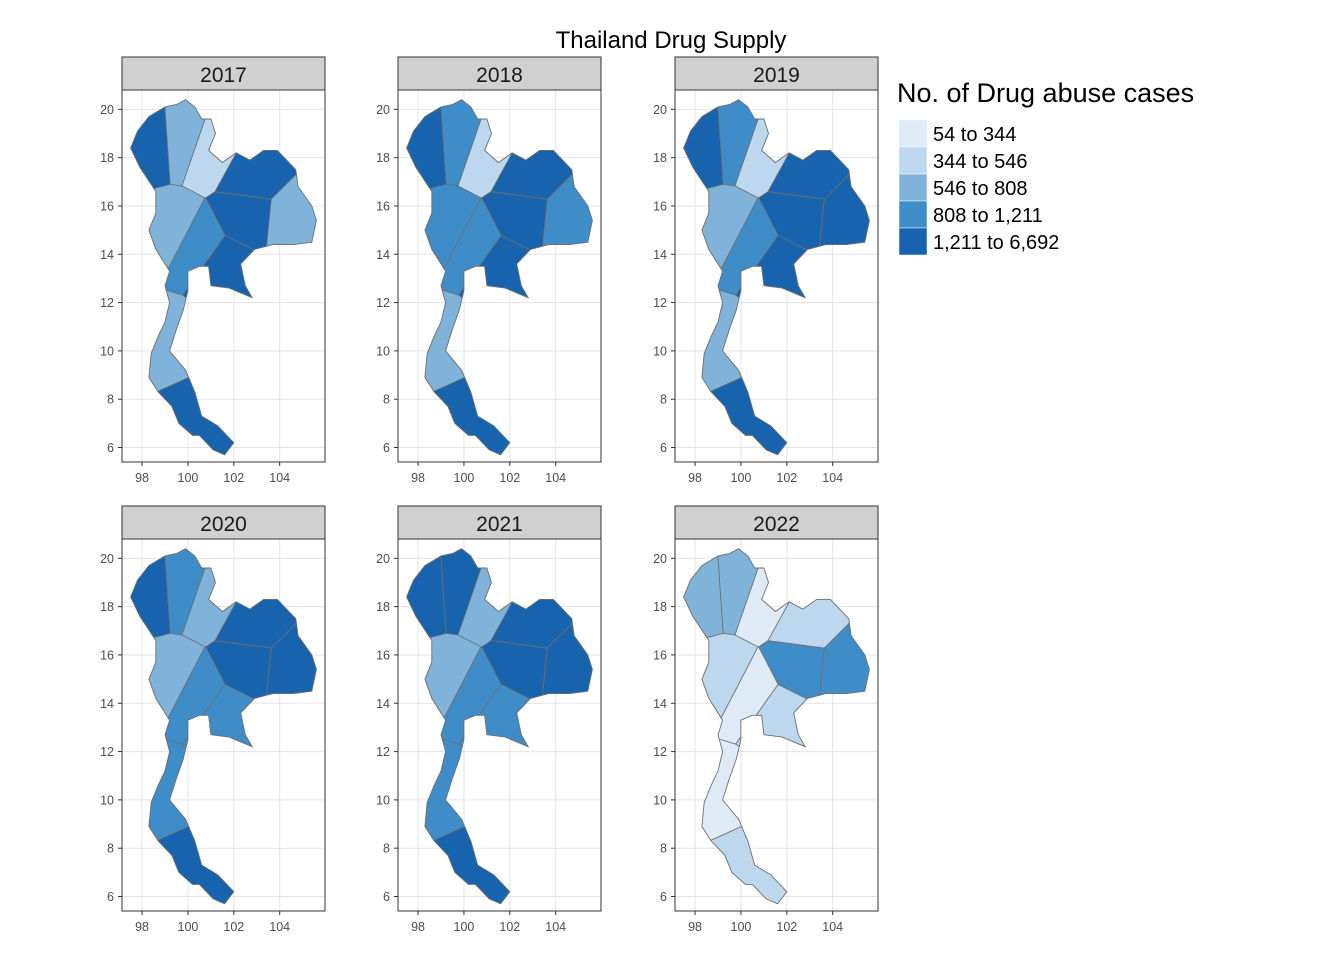  I want to click on facet-panel: 2020 98 100 102 104 20 18 16 14 12 10 8 6, so click(213, 719).